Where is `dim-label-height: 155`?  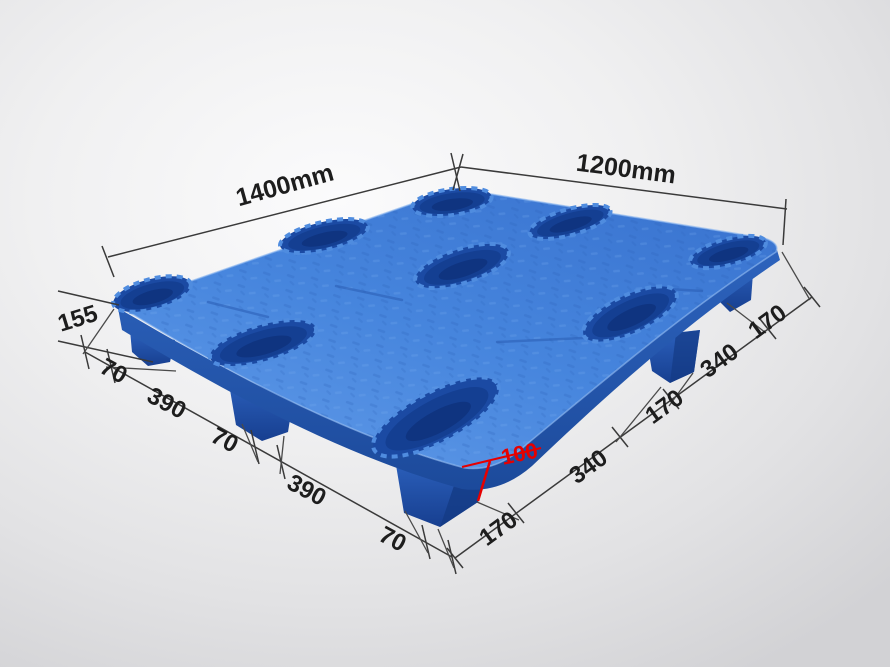 dim-label-height: 155 is located at coordinates (78, 319).